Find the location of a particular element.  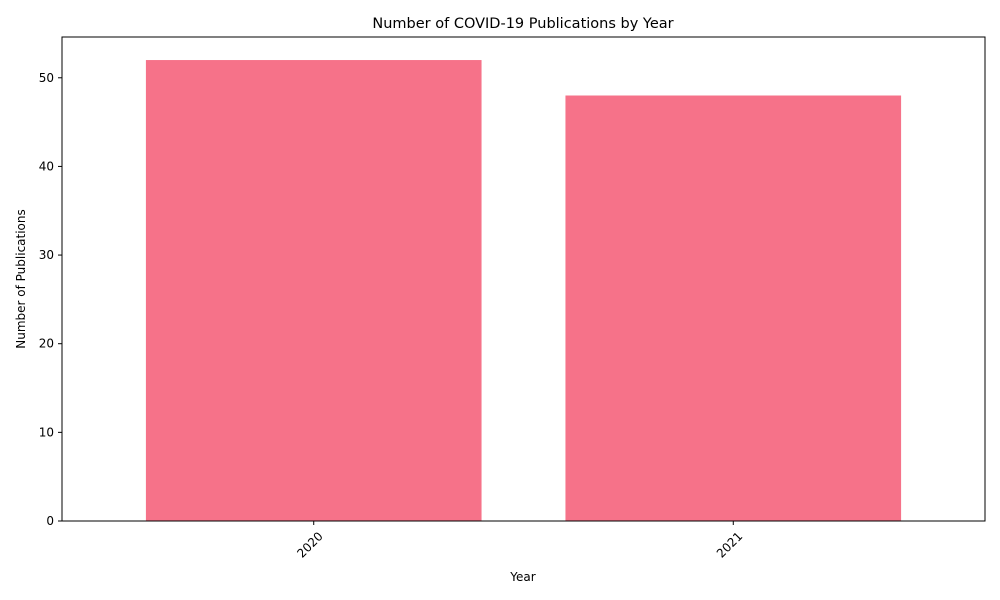

y-axis-ticks: 0 10 20 30 40 50 is located at coordinates (50, 299).